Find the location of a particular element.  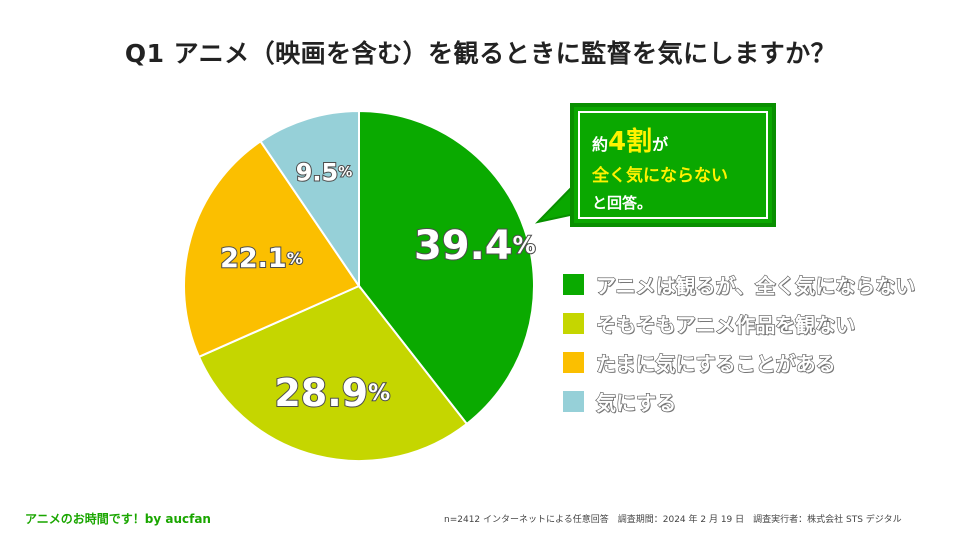

legend-item: アニメは観るが、全く気にならない is located at coordinates (739, 285).